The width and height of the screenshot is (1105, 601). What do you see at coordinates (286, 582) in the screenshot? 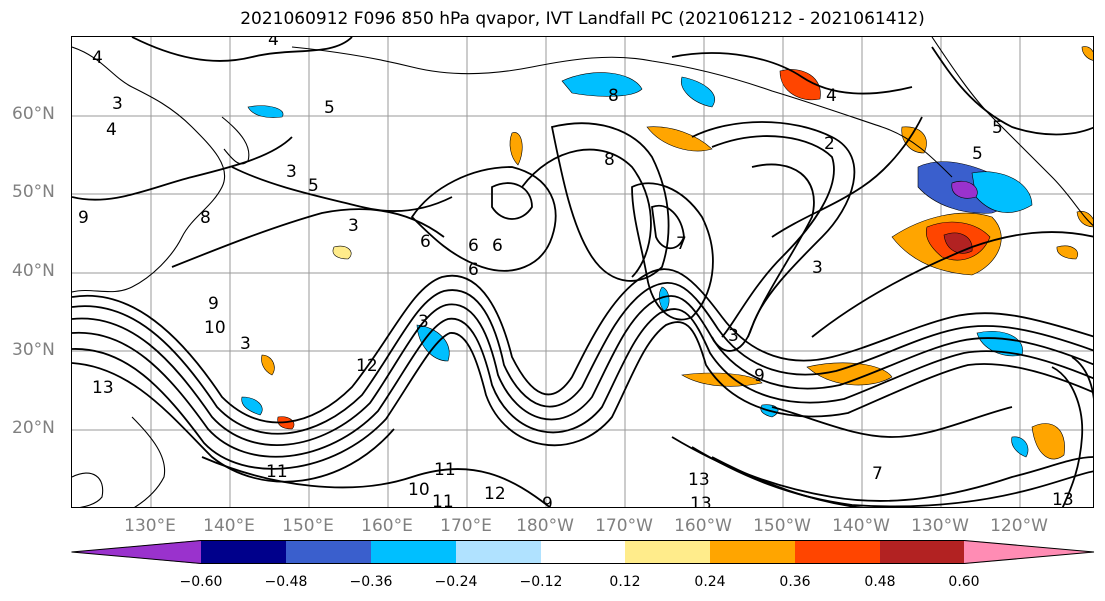
I see `colorbar-tick-label: −0.48` at bounding box center [286, 582].